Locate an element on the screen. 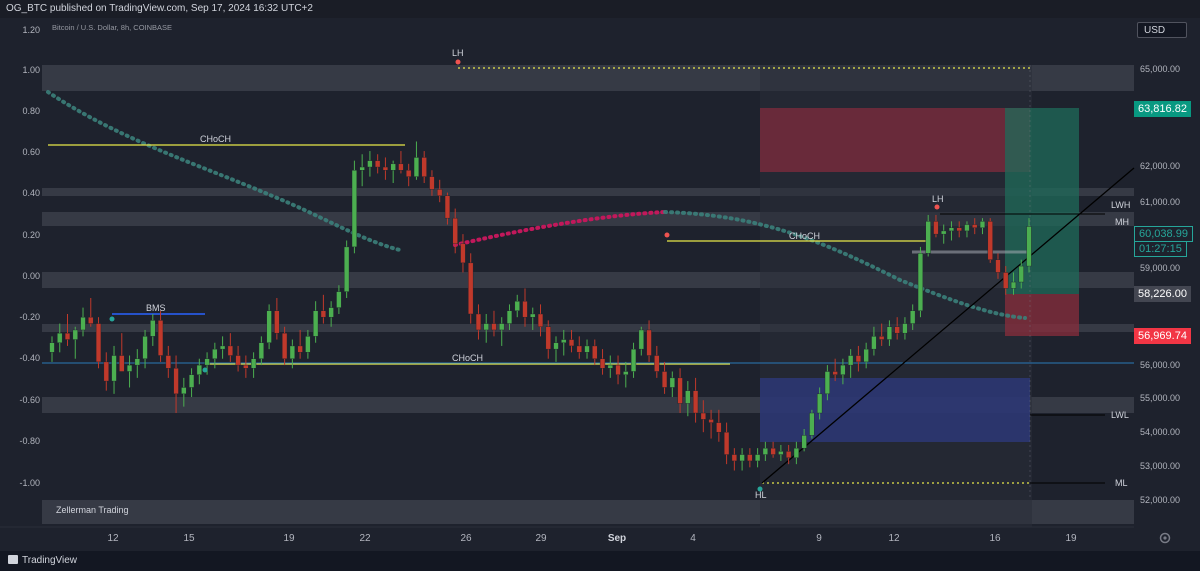  pivot-dot-red is located at coordinates (667, 235).